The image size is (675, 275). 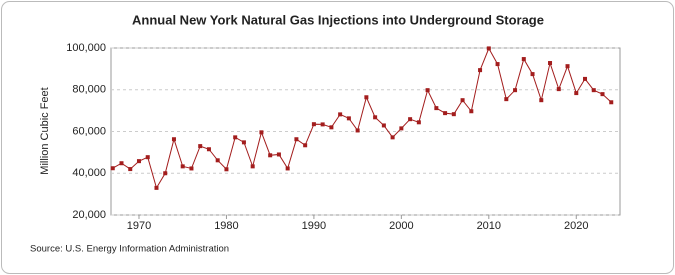 What do you see at coordinates (576, 226) in the screenshot?
I see `x-tick-label: 2020` at bounding box center [576, 226].